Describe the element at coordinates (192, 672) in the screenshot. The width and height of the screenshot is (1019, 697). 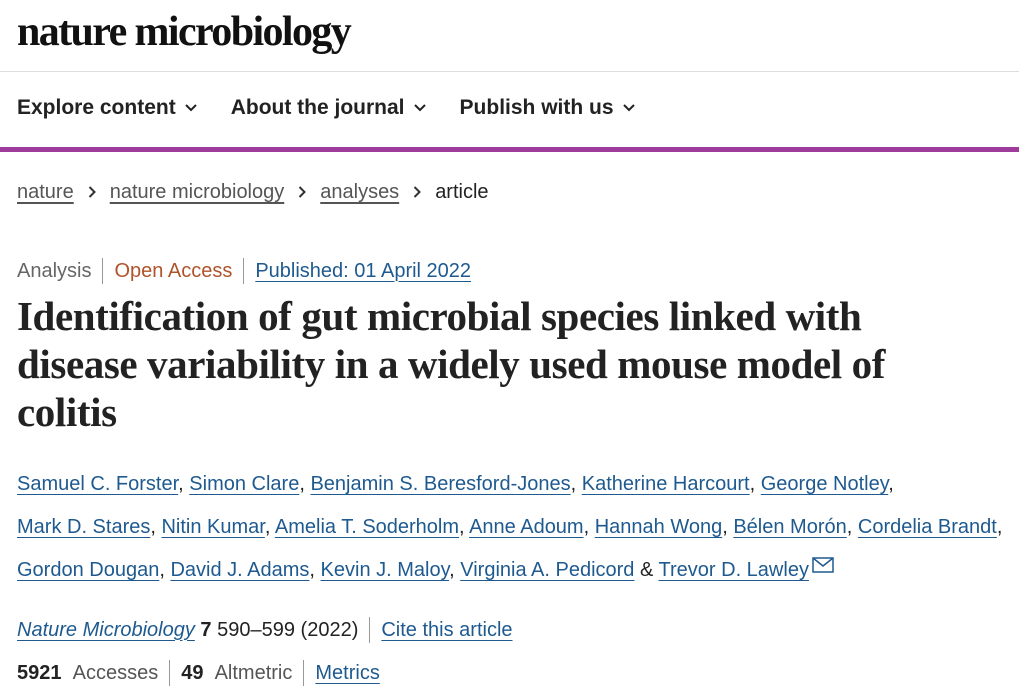
I see `altmetric-count: 49` at that location.